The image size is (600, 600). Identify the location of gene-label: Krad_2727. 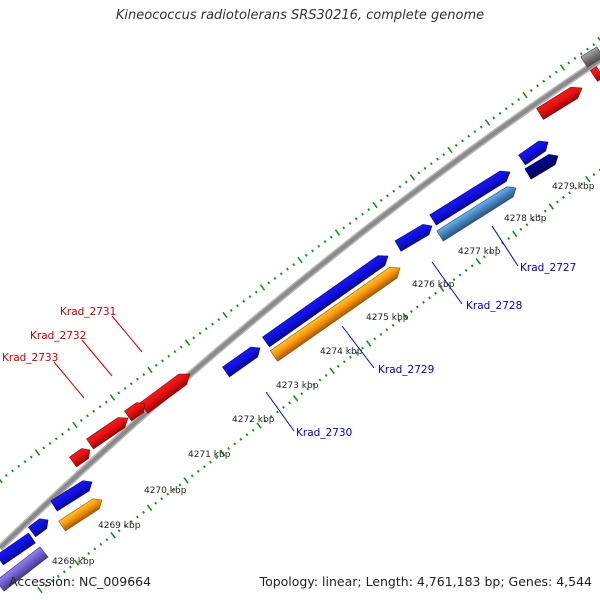
(548, 268).